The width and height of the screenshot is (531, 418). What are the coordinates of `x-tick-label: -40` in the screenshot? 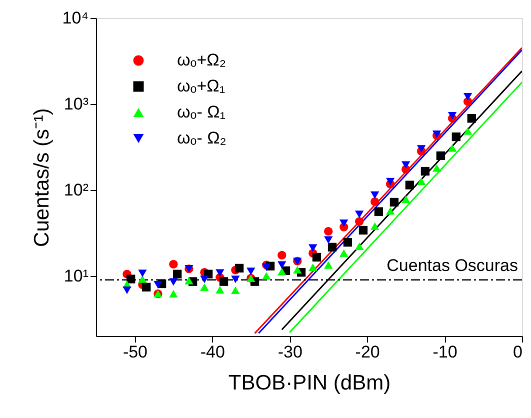 It's located at (212, 352).